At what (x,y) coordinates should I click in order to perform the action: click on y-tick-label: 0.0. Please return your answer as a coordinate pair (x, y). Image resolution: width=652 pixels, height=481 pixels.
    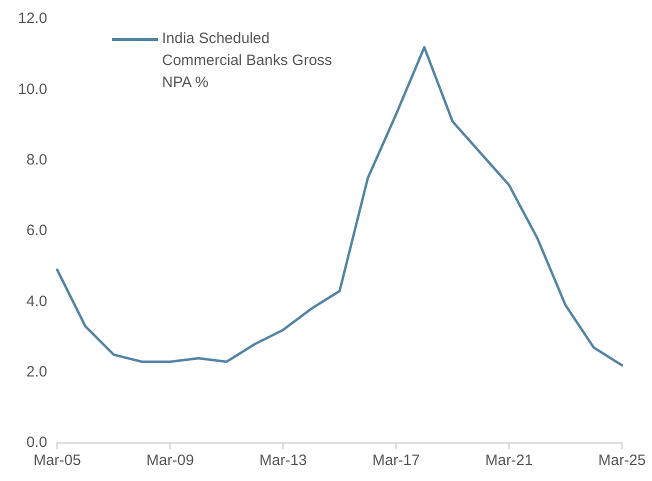
    Looking at the image, I should click on (37, 443).